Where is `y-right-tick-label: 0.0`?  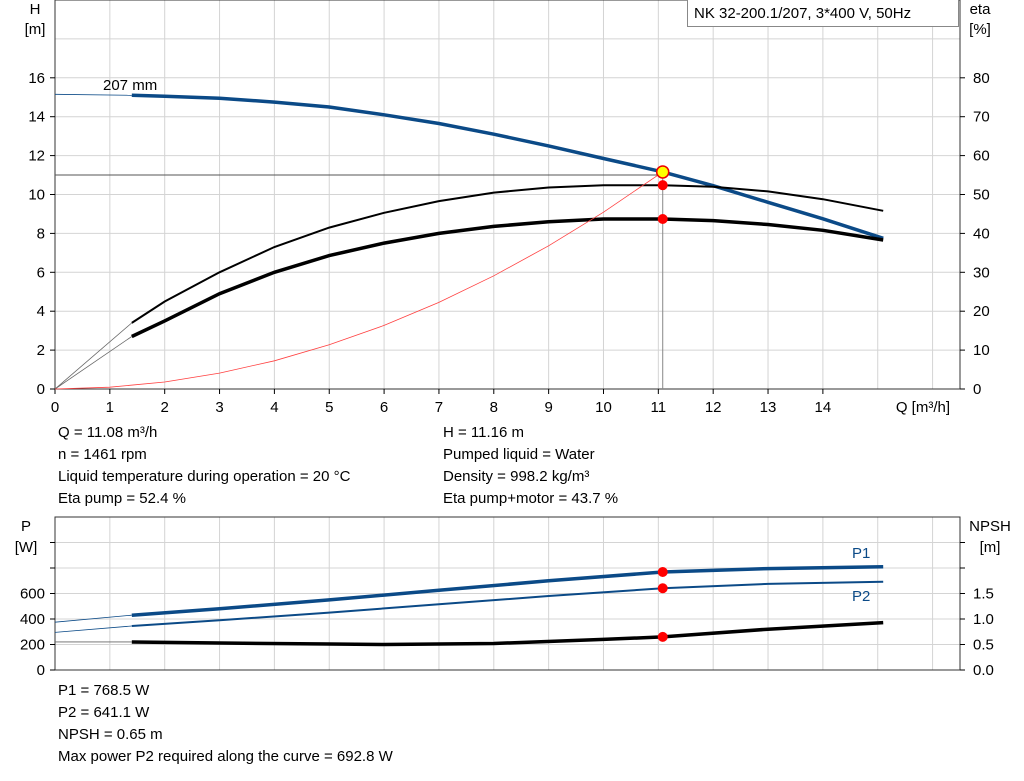 y-right-tick-label: 0.0 is located at coordinates (983, 670).